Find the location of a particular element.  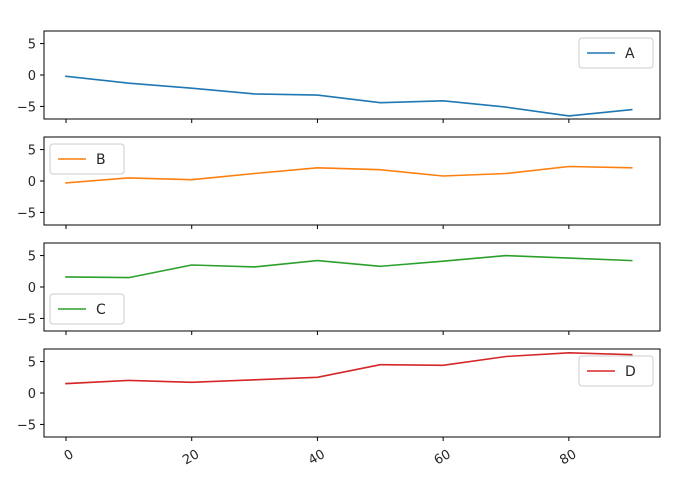

legend-label: A is located at coordinates (630, 54).